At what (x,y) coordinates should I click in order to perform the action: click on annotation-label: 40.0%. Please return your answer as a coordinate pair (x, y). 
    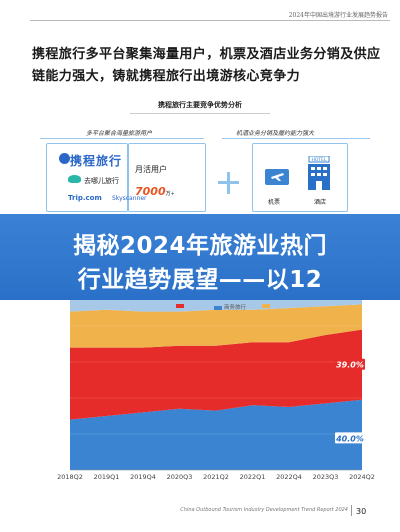
    Looking at the image, I should click on (349, 438).